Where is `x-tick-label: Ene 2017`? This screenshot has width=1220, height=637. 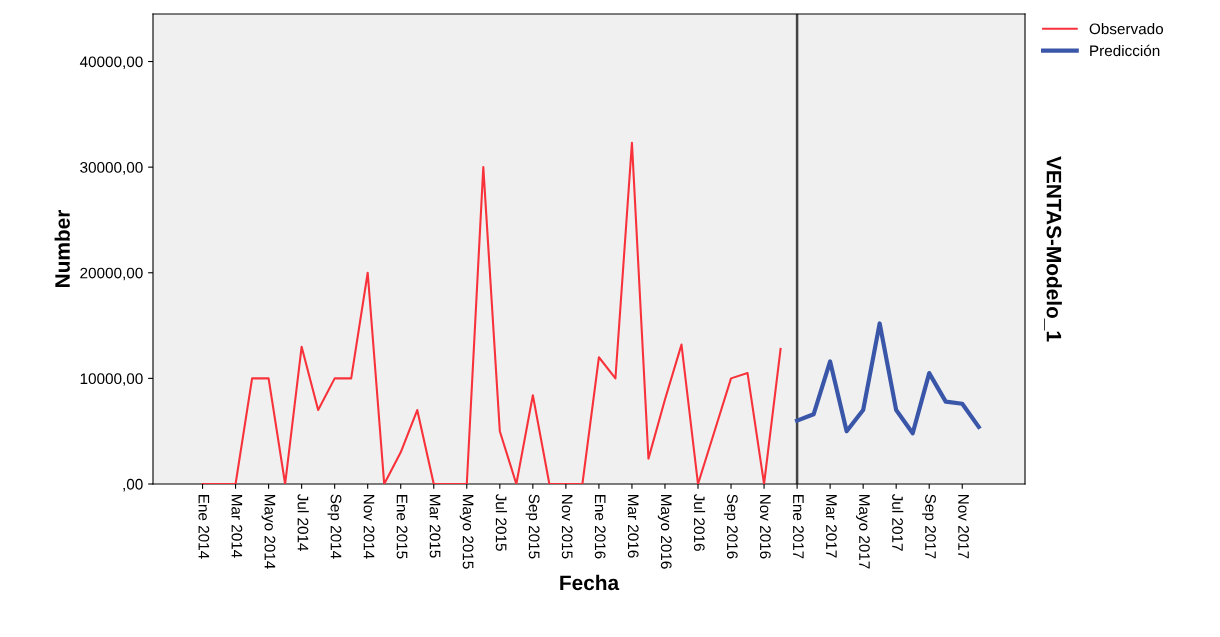 x-tick-label: Ene 2017 is located at coordinates (798, 526).